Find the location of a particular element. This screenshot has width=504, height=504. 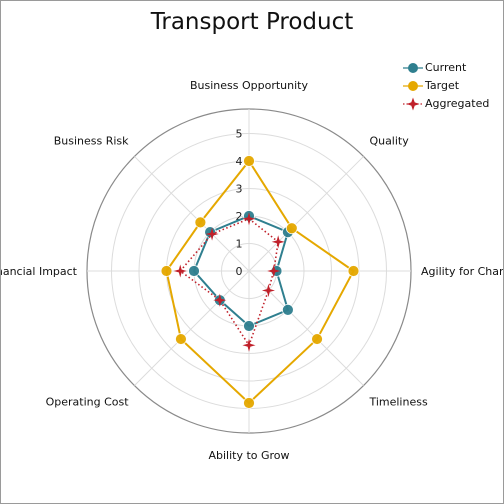

tick-label-4: 4 is located at coordinates (239, 161).